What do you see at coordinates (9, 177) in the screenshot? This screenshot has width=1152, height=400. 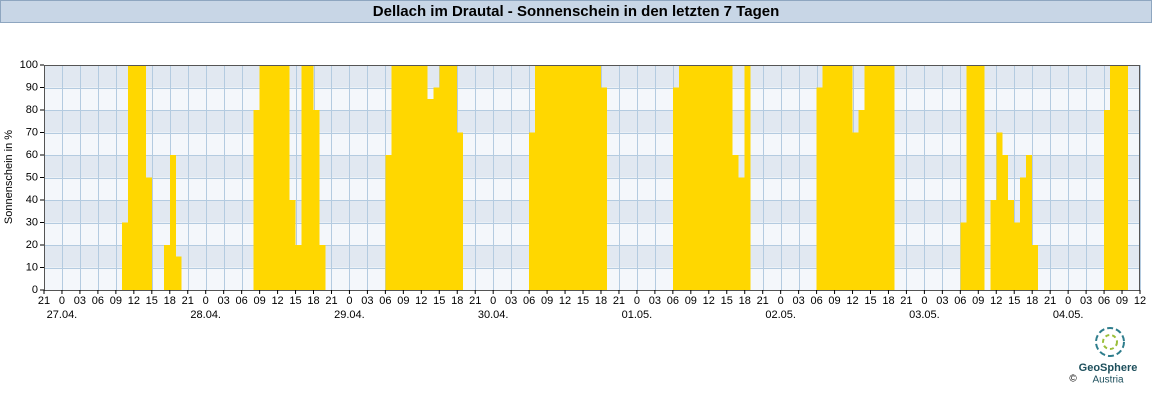 I see `y-axis-label: Sonnenschein in %` at bounding box center [9, 177].